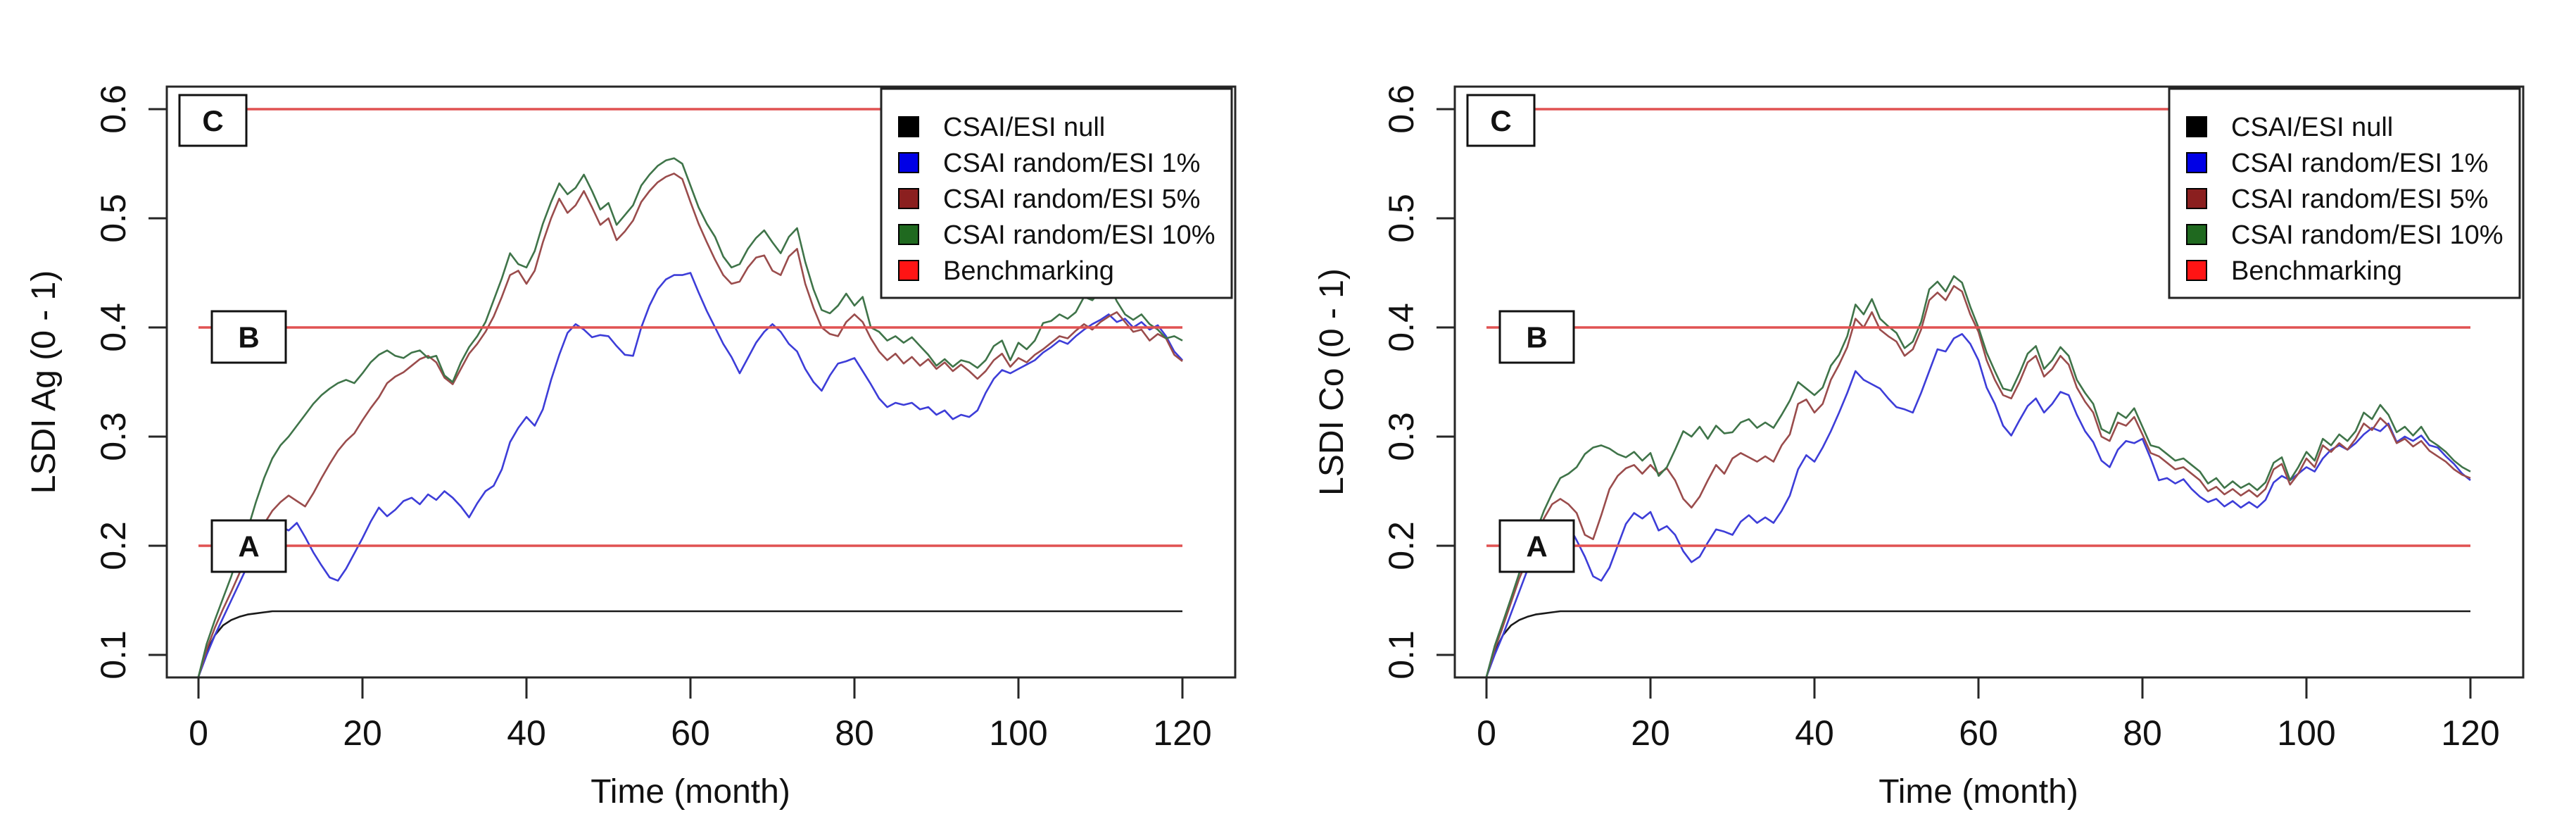  I want to click on y-axis-title: LSDI Ag (0 - 1), so click(44, 382).